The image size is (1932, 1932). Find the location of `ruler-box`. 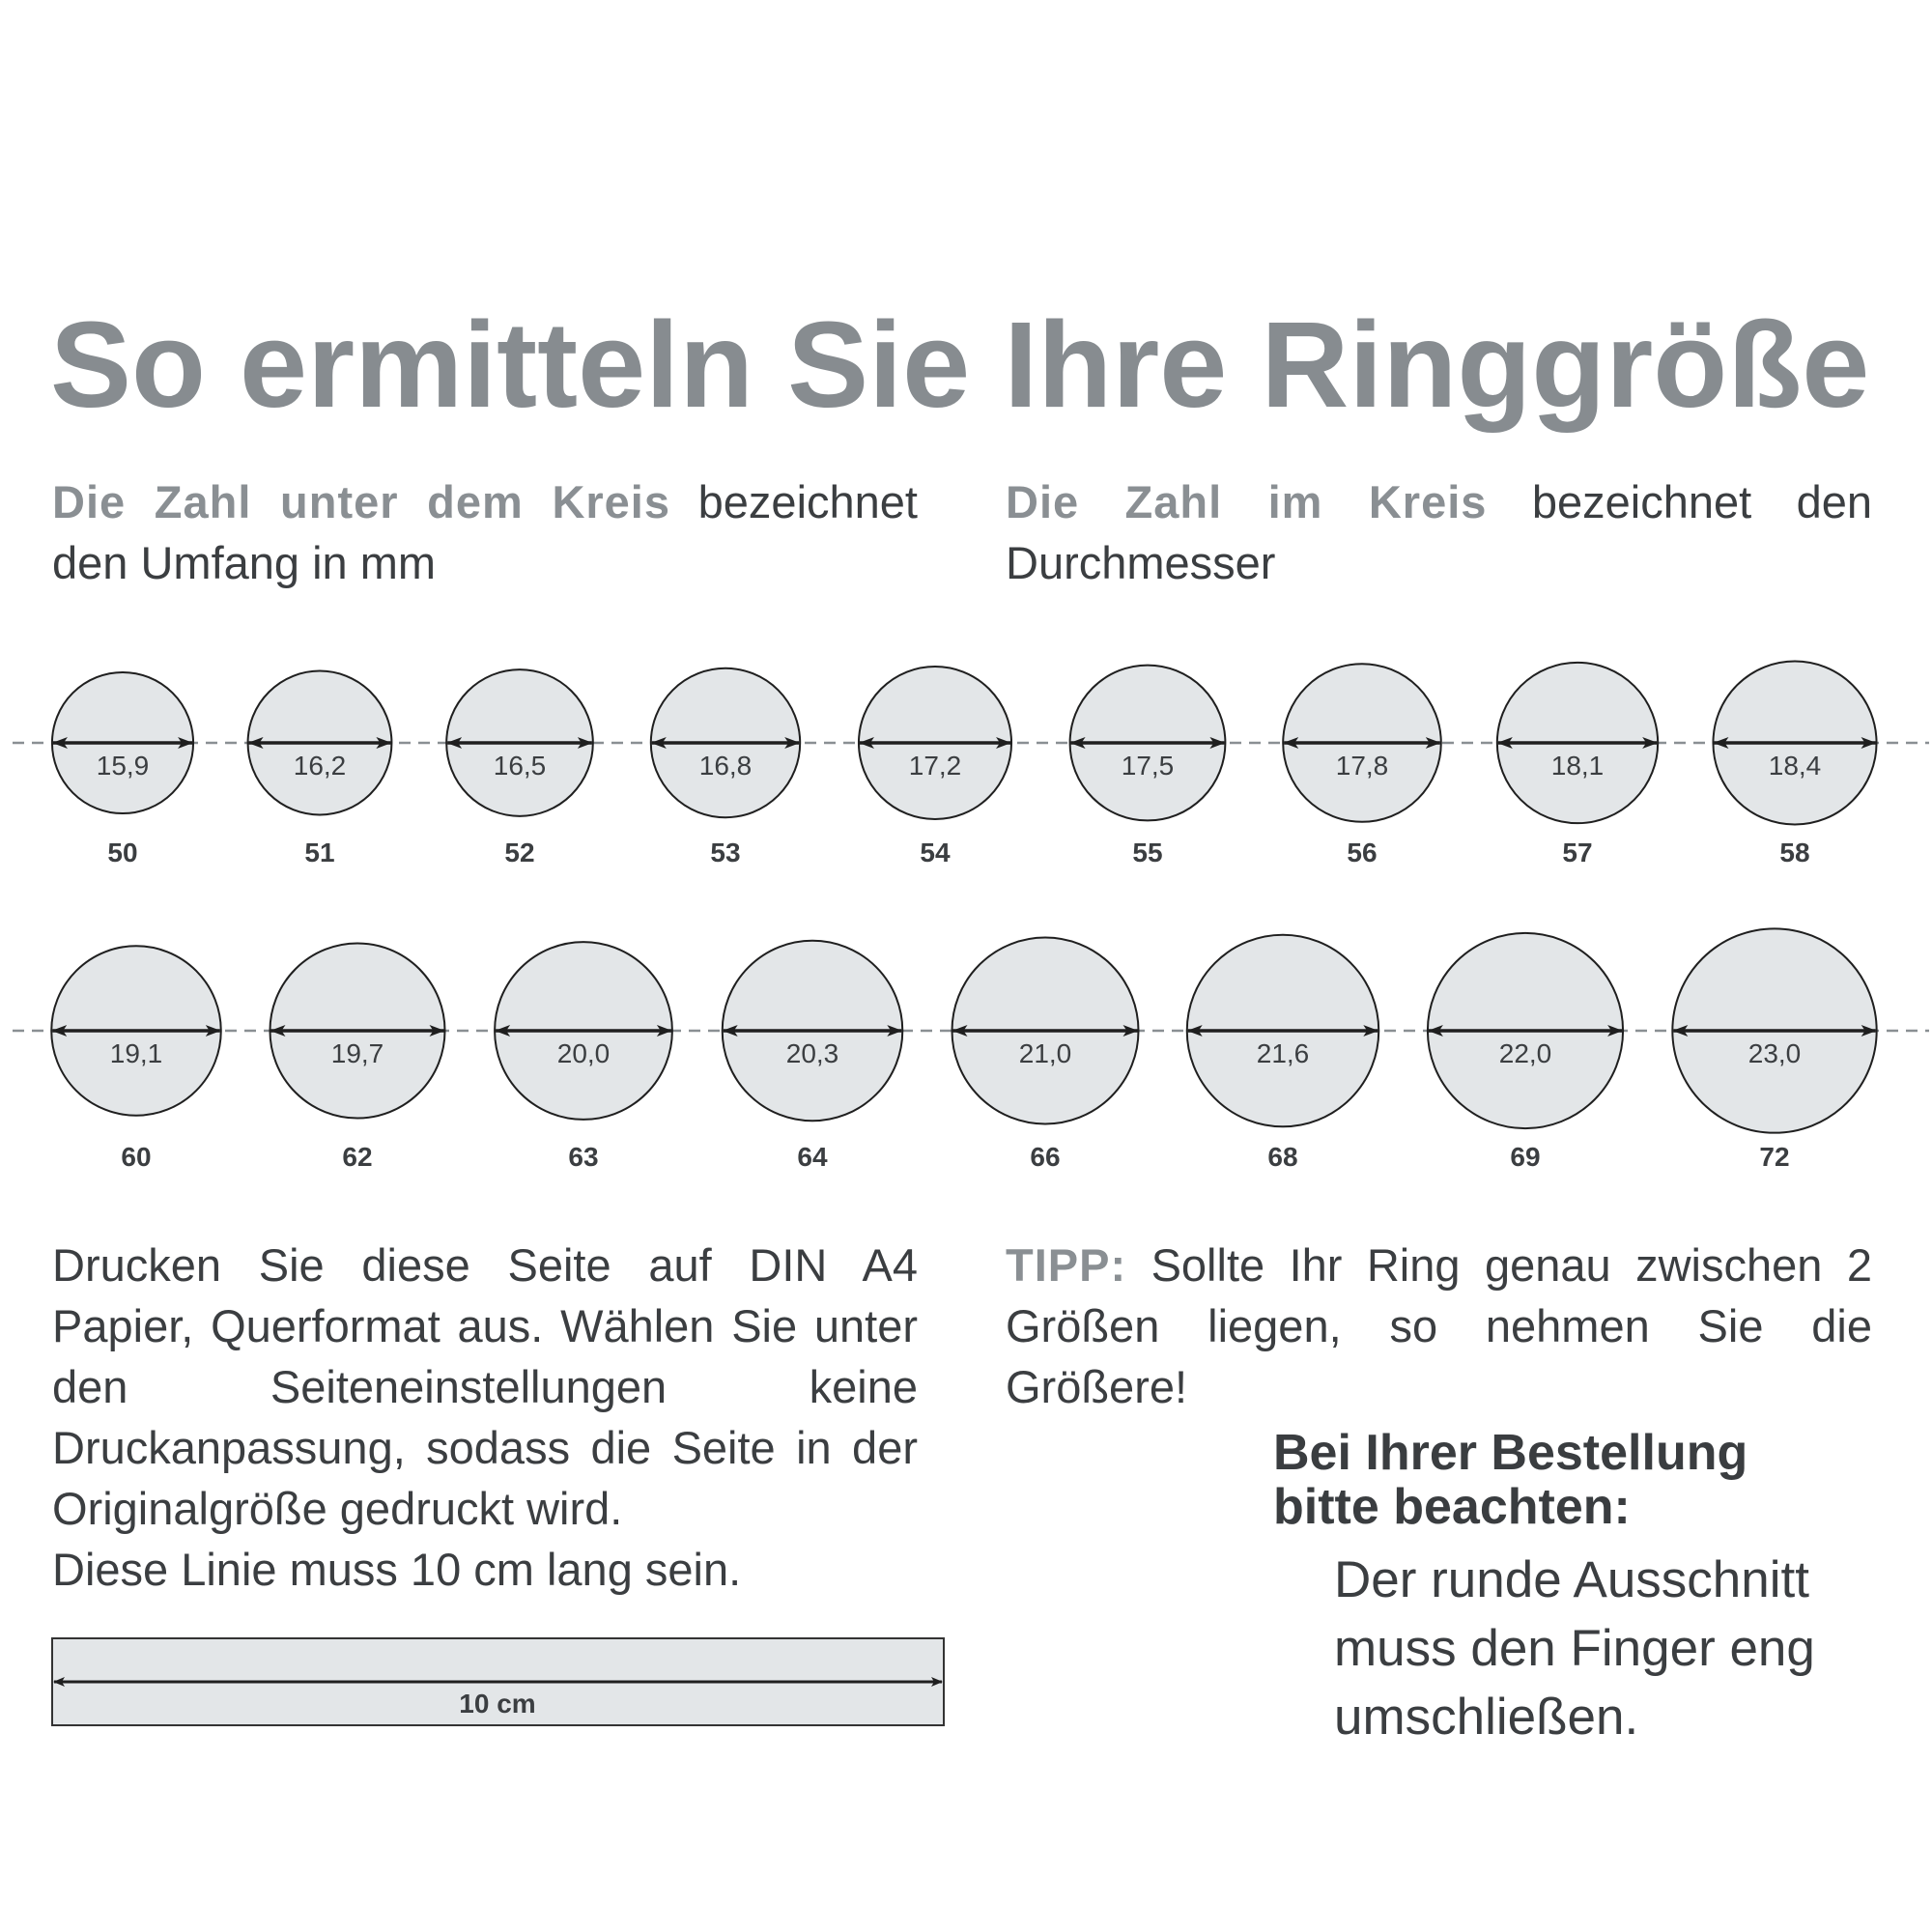

ruler-box is located at coordinates (498, 1681).